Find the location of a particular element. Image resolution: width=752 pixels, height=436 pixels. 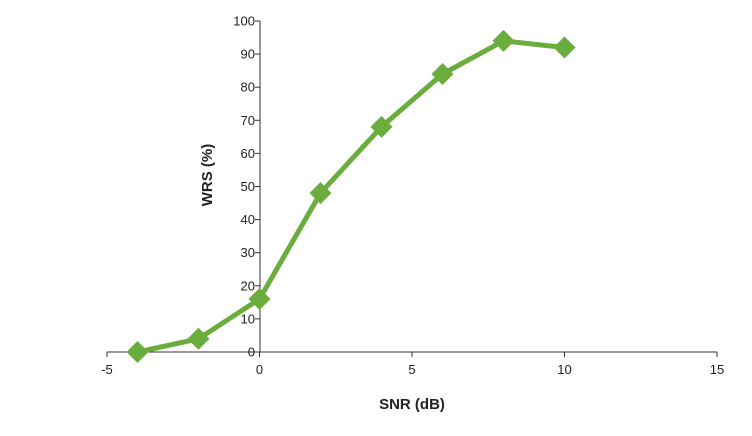

x-tick-label: 15 is located at coordinates (717, 369).